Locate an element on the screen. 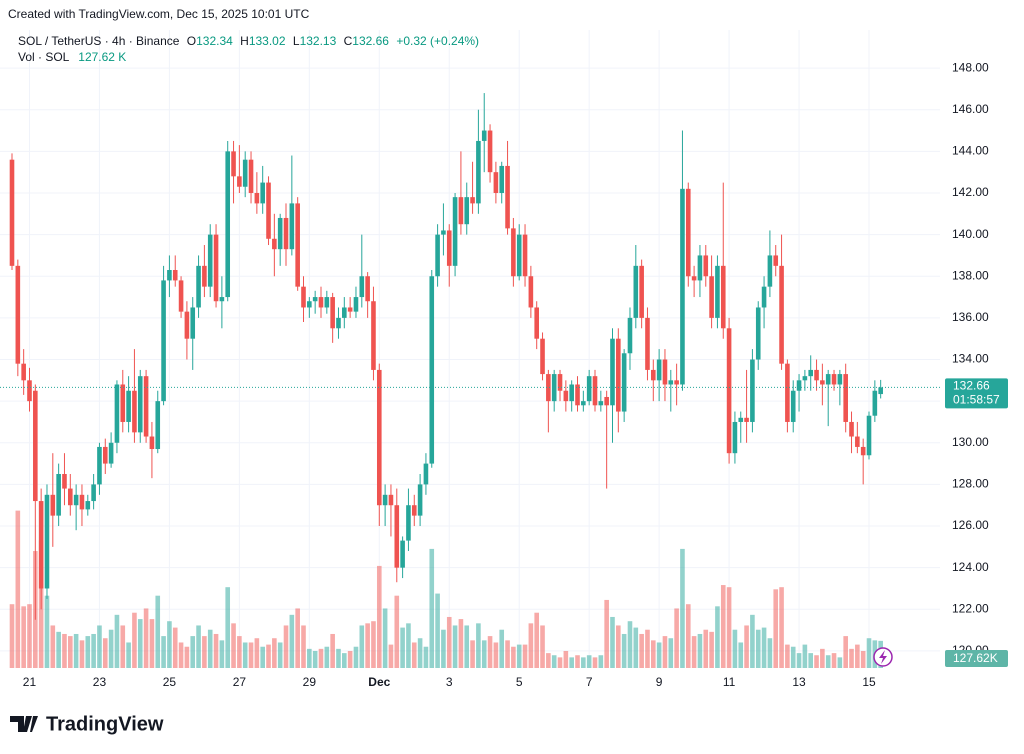 Image resolution: width=1024 pixels, height=754 pixels. symbol: SOL / TetherUS · 4h · Binance is located at coordinates (99, 41).